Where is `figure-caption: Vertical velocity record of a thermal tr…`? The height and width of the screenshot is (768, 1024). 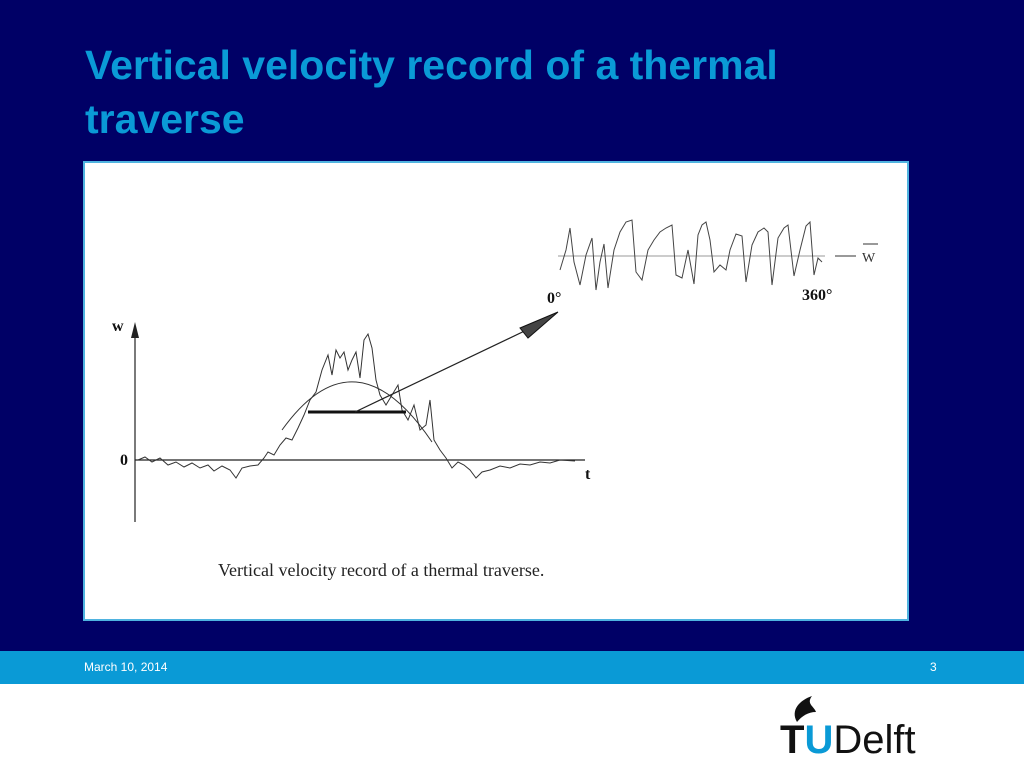 figure-caption: Vertical velocity record of a thermal tr… is located at coordinates (381, 570).